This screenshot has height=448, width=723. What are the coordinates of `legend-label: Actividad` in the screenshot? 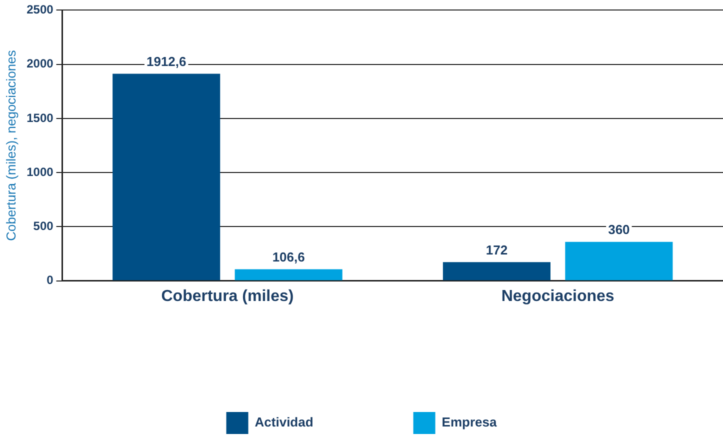 It's located at (284, 422).